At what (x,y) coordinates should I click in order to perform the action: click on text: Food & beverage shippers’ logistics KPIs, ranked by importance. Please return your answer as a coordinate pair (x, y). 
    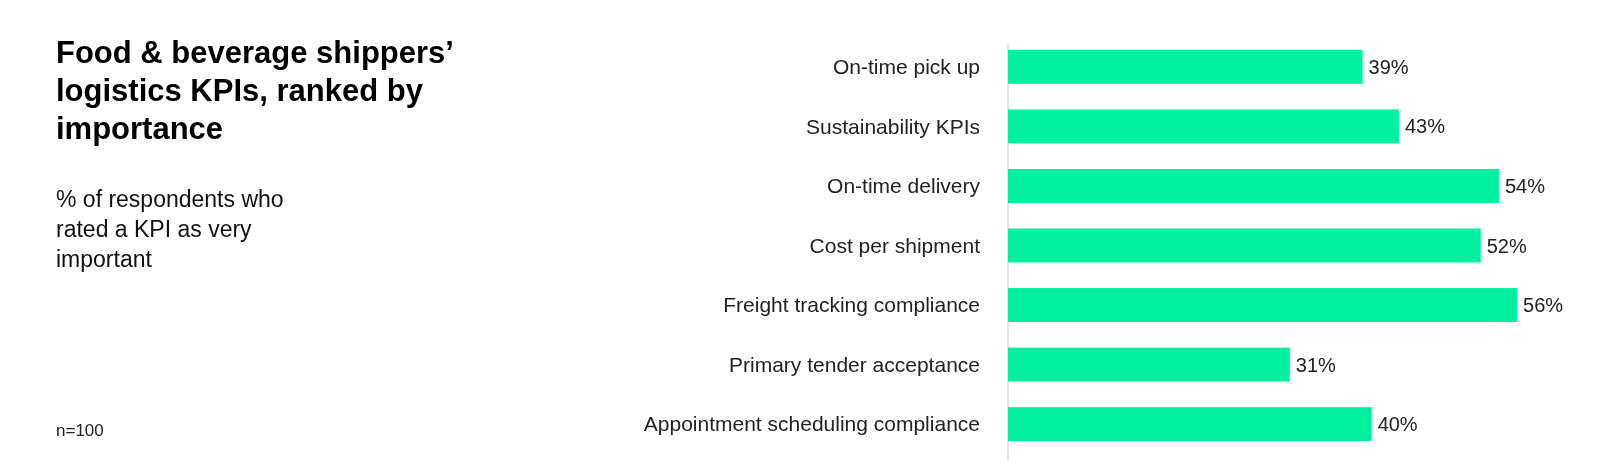
    Looking at the image, I should click on (255, 90).